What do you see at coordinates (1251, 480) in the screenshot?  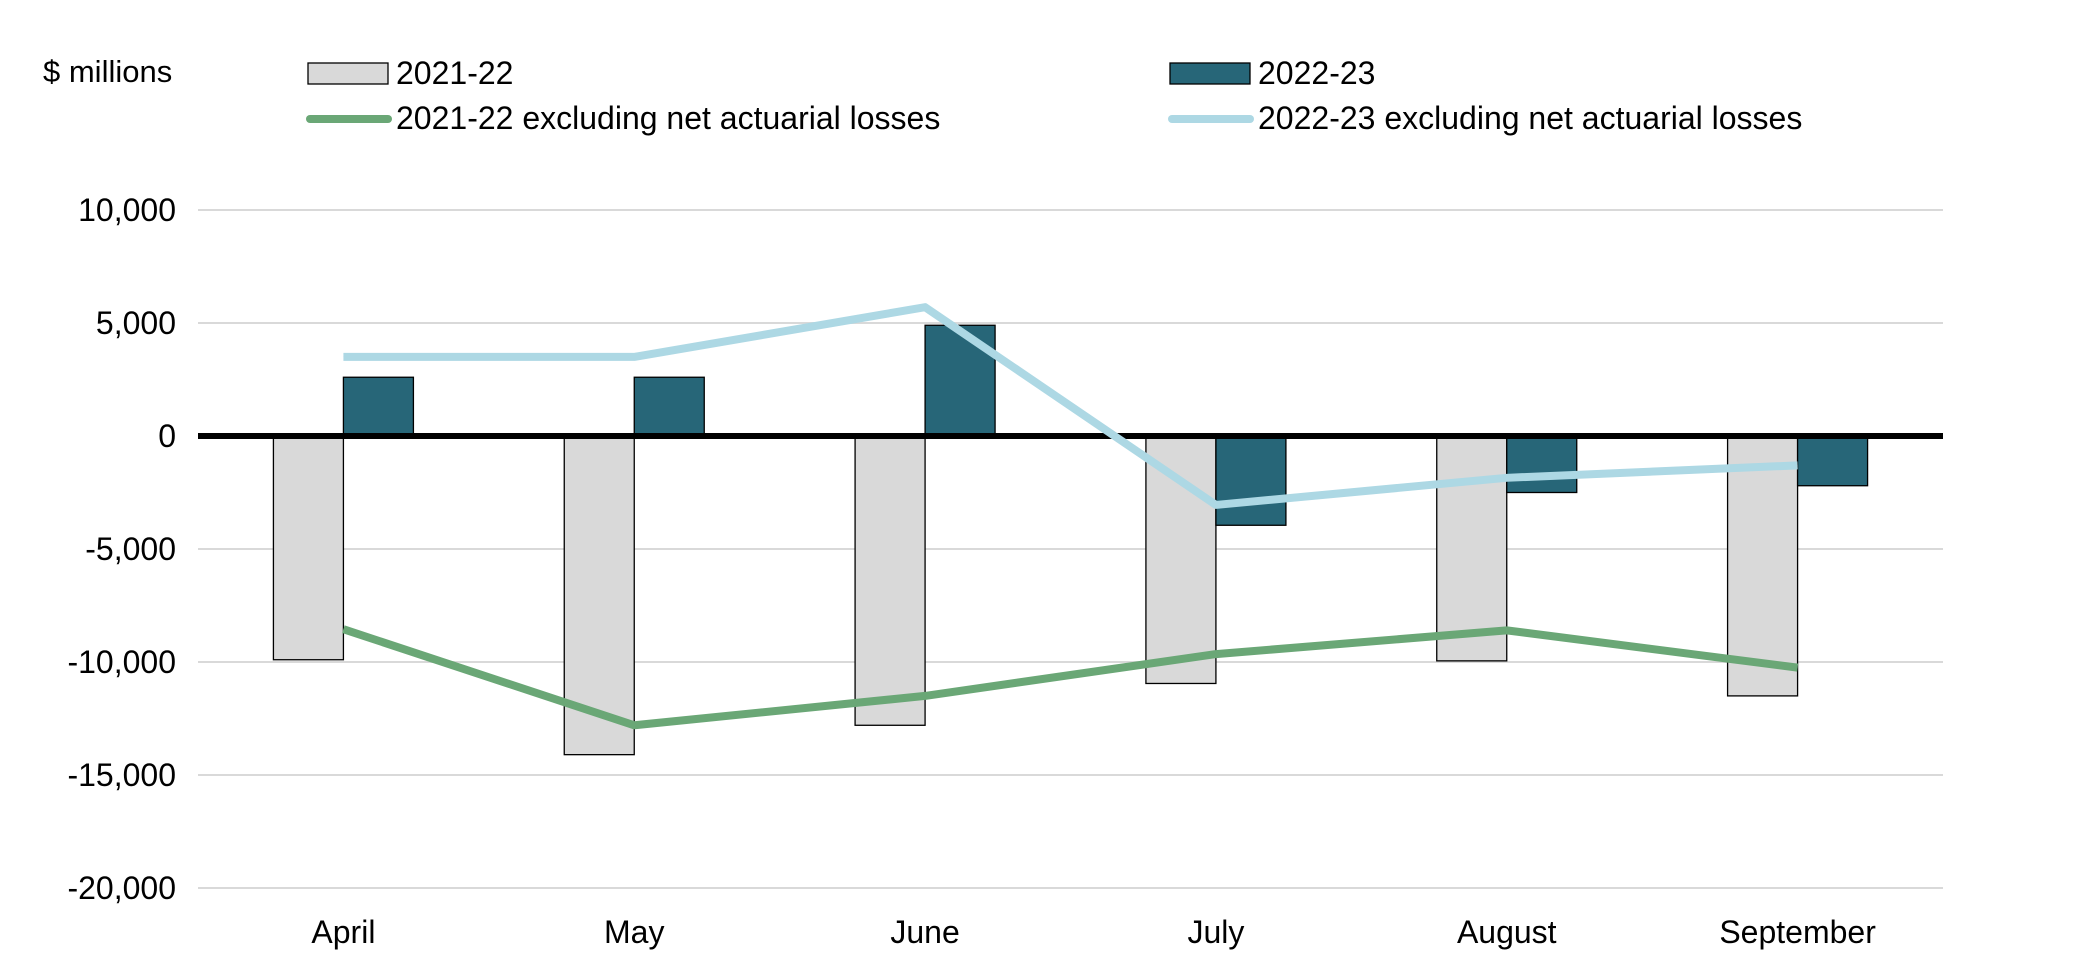 I see `bar-2022-23-July` at bounding box center [1251, 480].